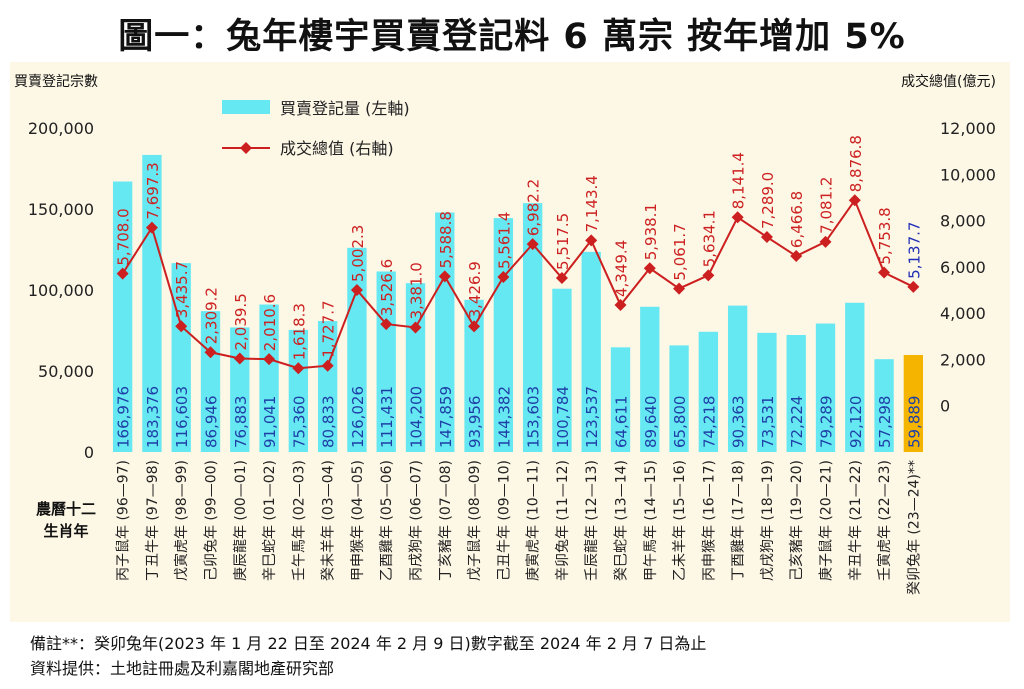  I want to click on bar-value-label: 72,224, so click(797, 422).